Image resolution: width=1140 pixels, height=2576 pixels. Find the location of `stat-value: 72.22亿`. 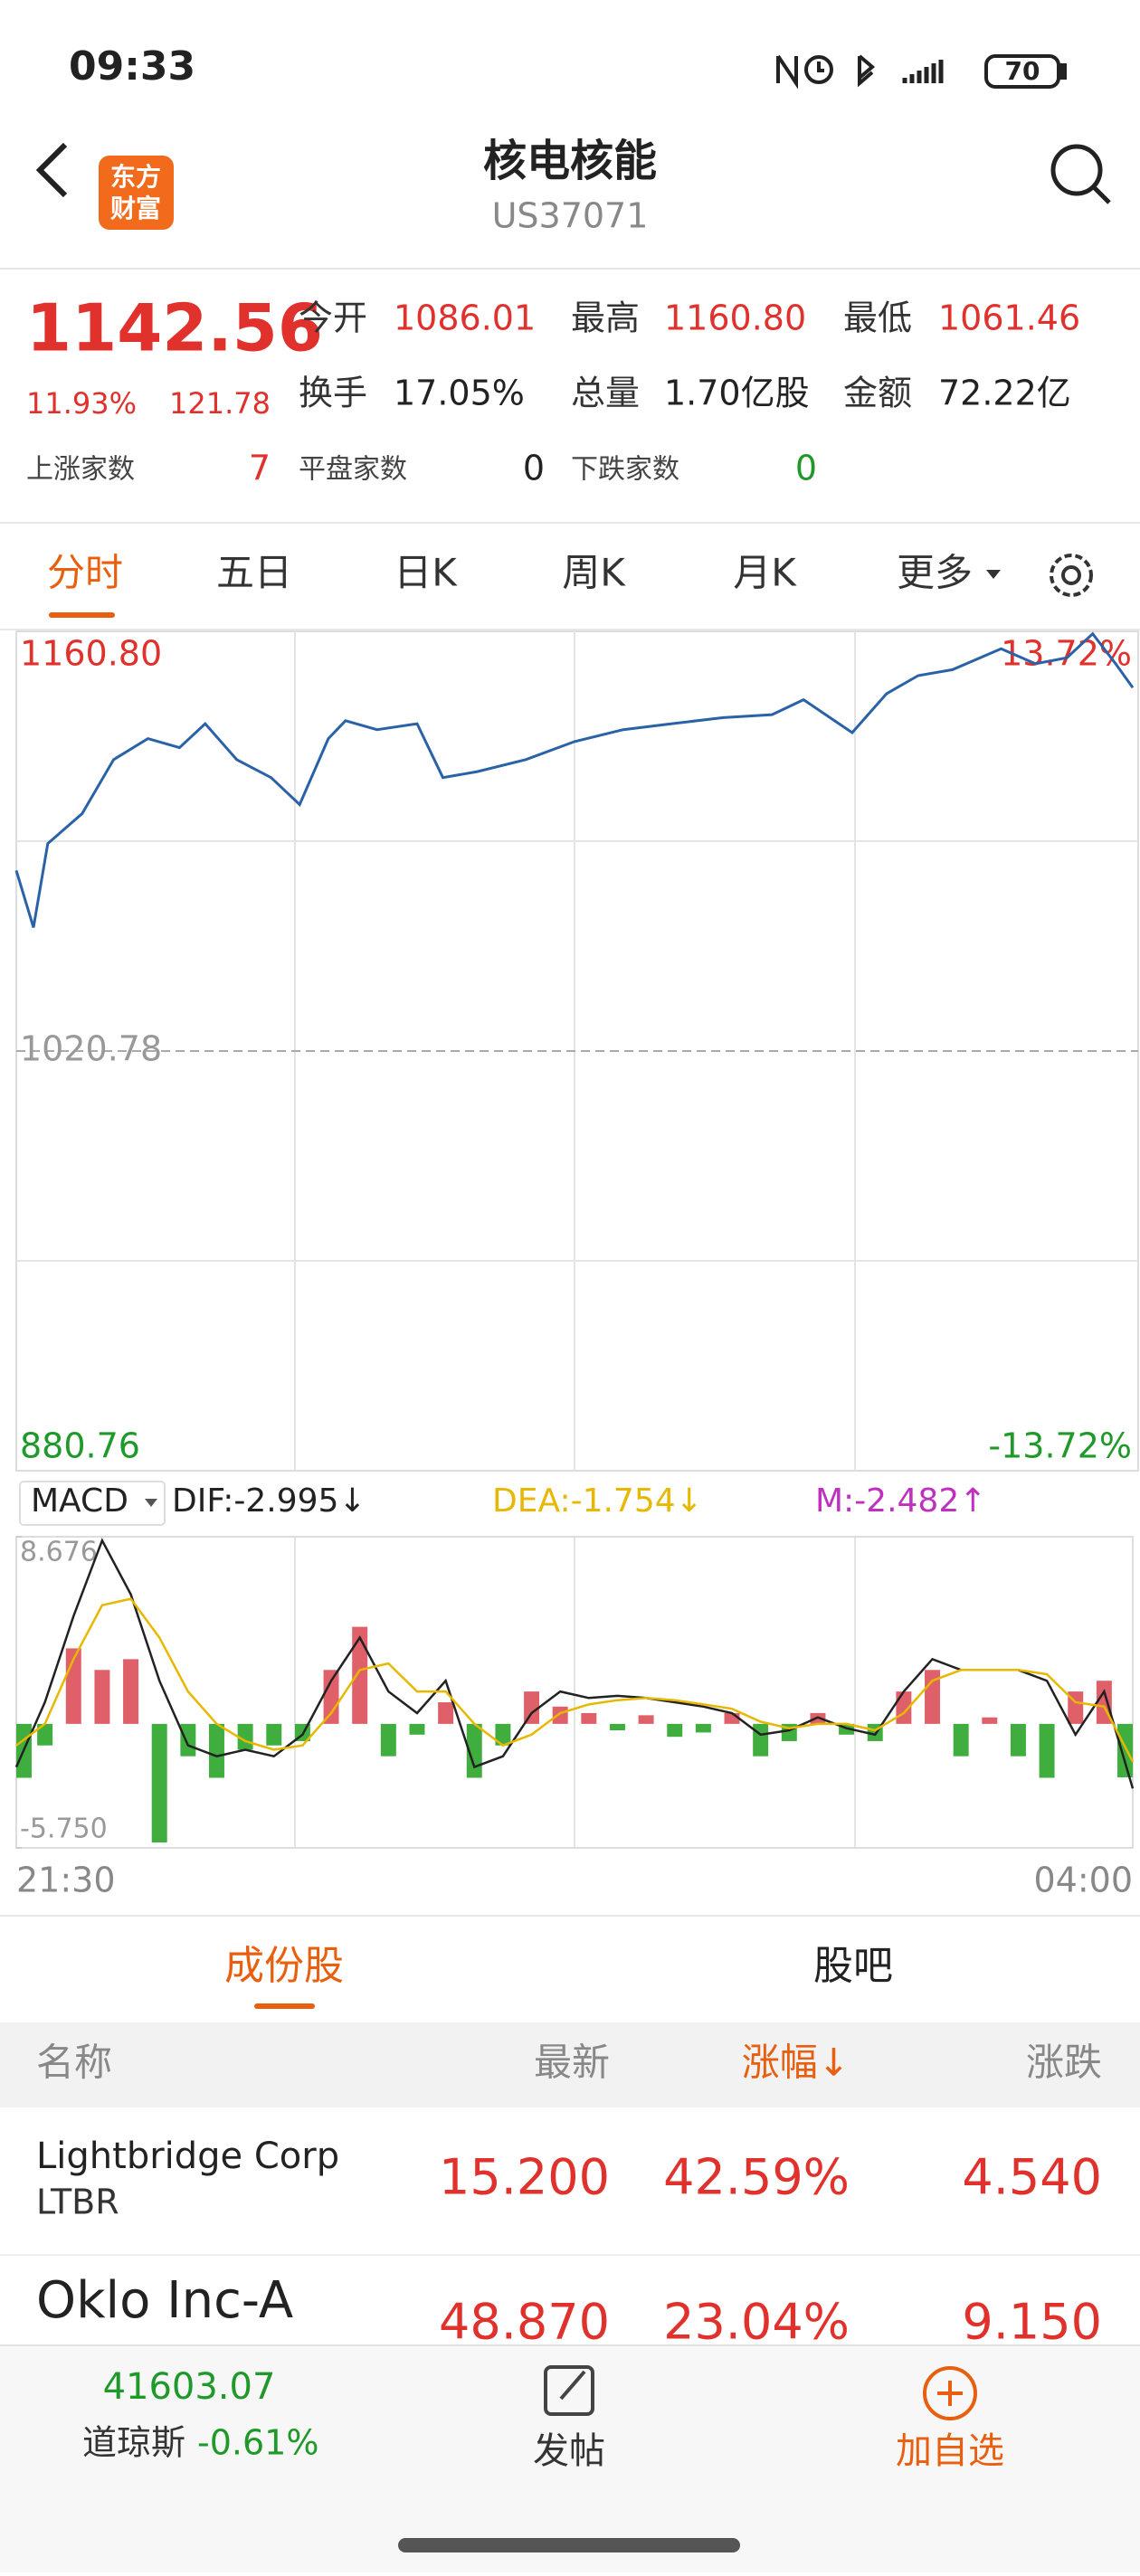

stat-value: 72.22亿 is located at coordinates (1005, 393).